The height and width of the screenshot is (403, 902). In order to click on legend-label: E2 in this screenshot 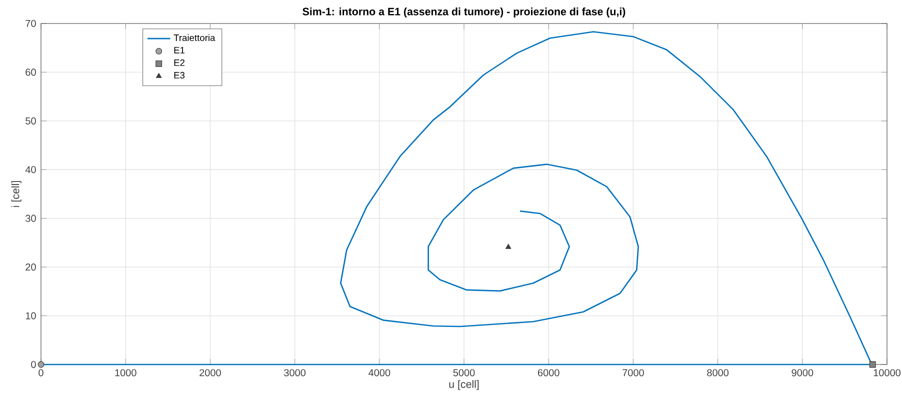, I will do `click(179, 62)`.